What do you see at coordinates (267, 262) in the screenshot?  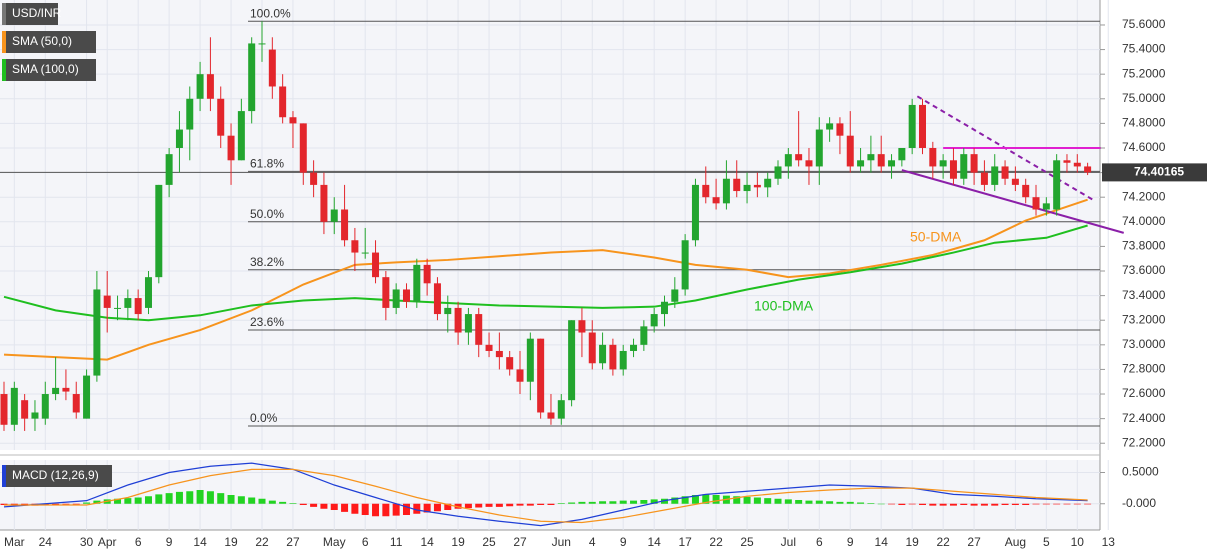 I see `fib-label: 38.2%` at bounding box center [267, 262].